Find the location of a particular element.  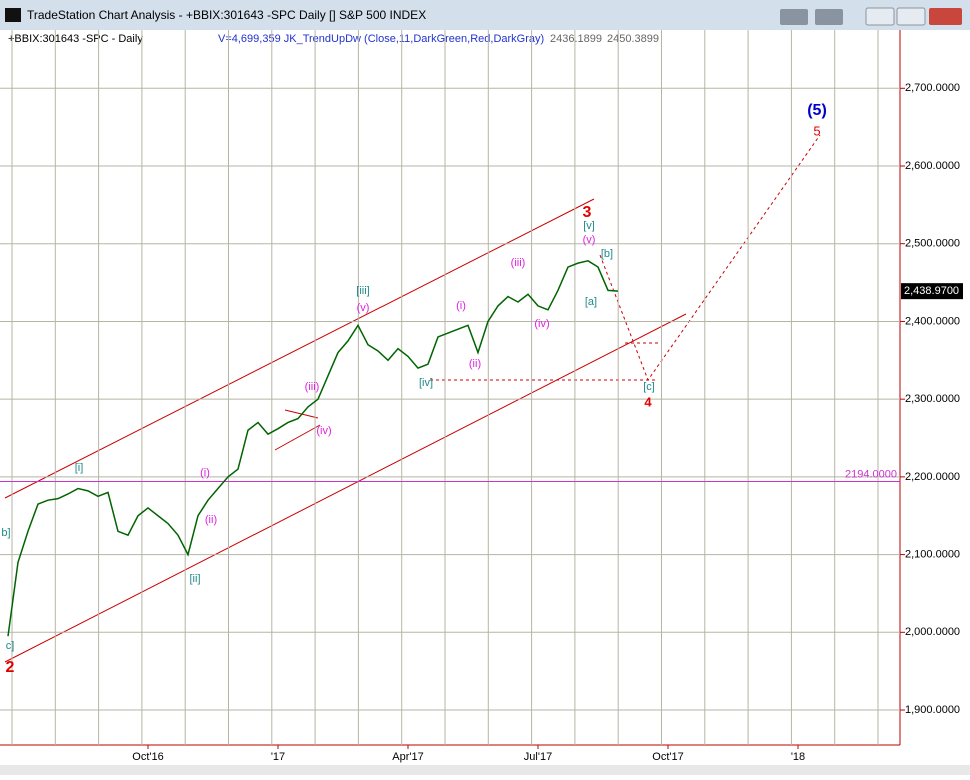

wave-label: [c] is located at coordinates (649, 387).